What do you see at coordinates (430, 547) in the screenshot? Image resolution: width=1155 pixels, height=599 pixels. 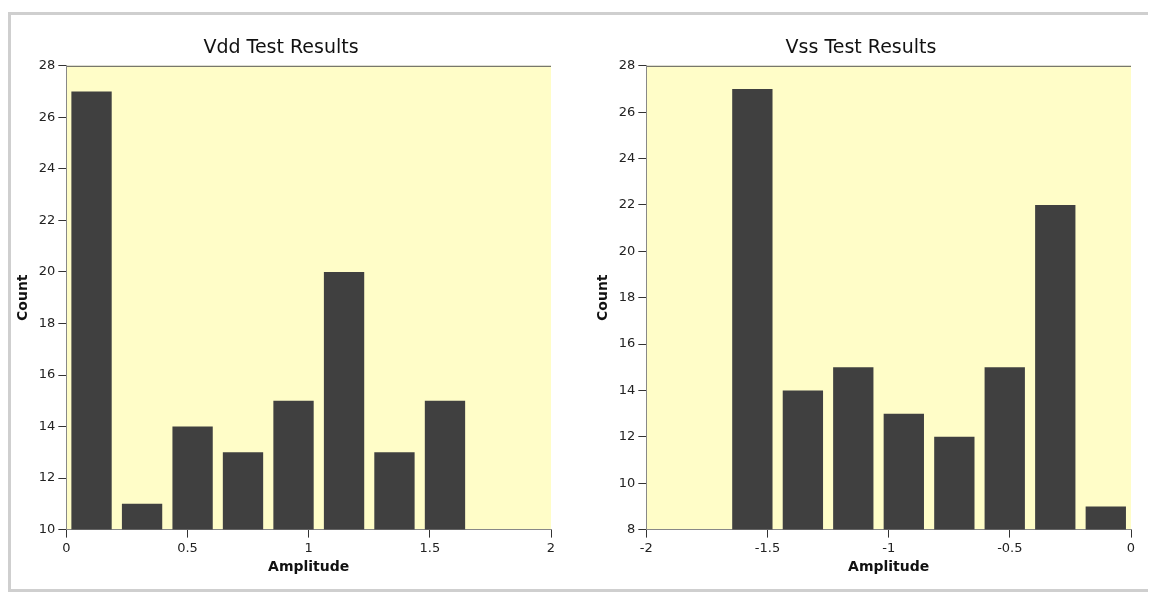 I see `x-tick-label: 1.5` at bounding box center [430, 547].